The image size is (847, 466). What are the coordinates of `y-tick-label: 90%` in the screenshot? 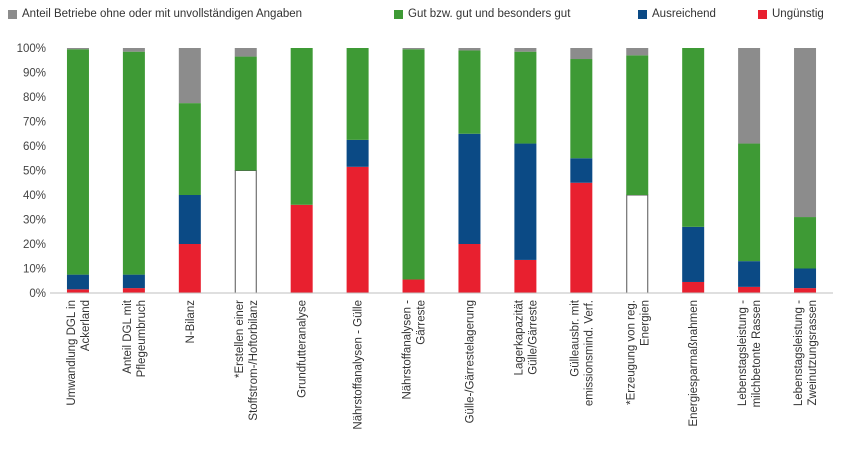 It's located at (34, 74).